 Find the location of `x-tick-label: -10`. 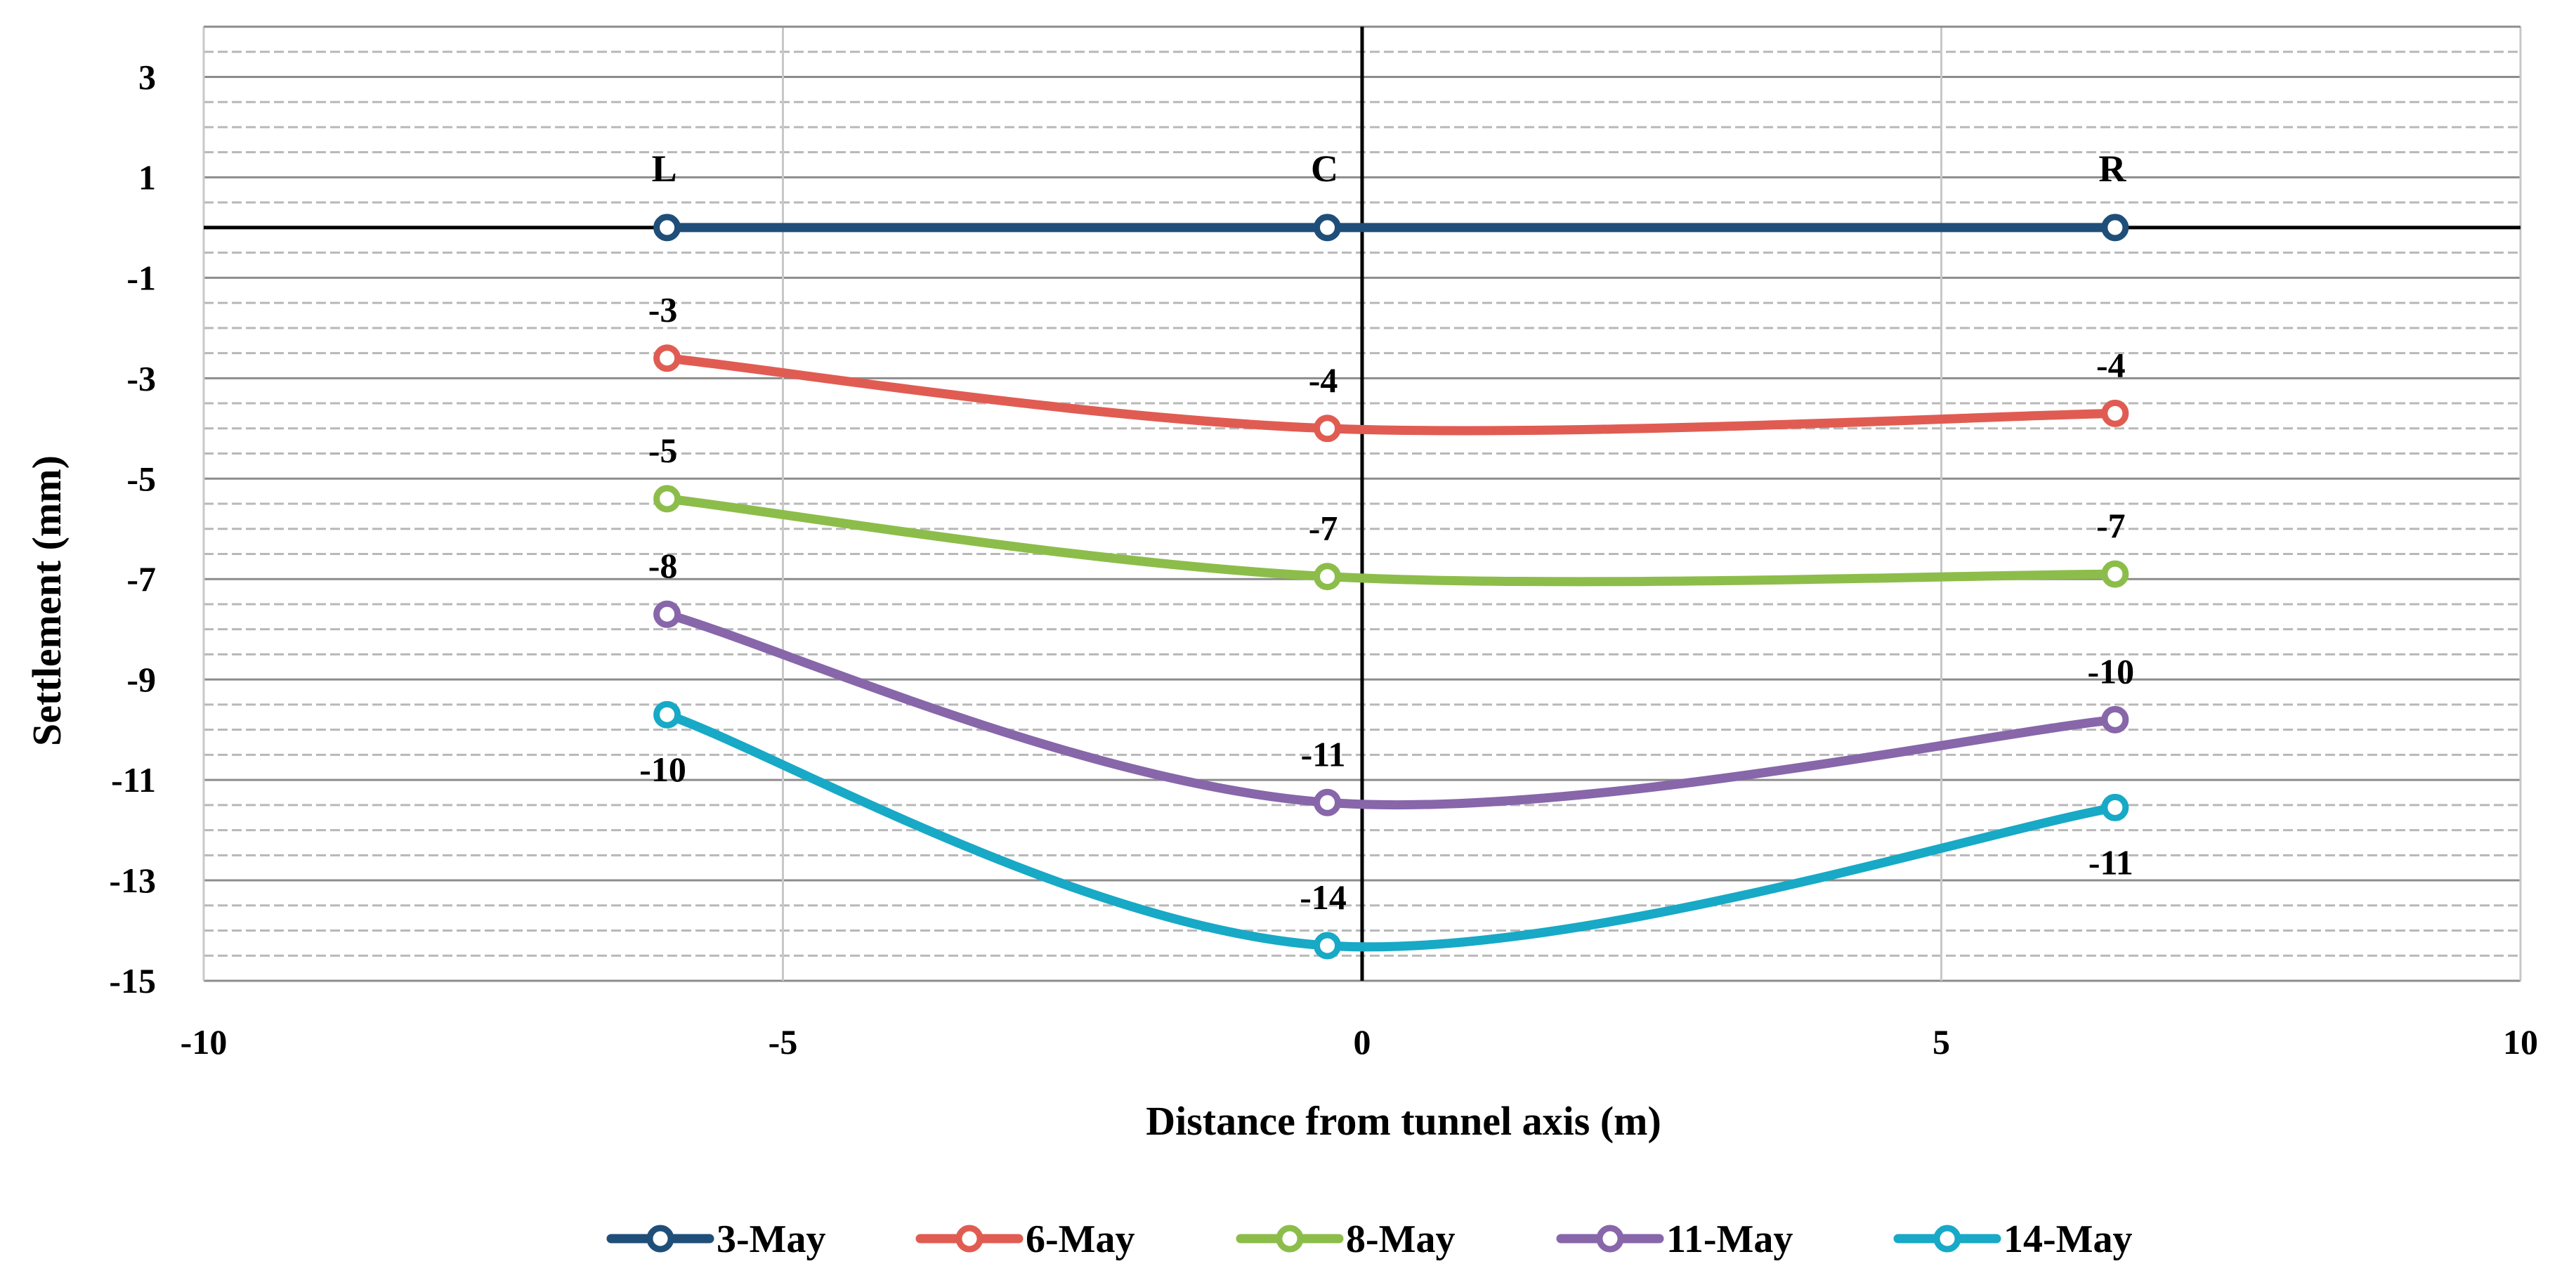

x-tick-label: -10 is located at coordinates (204, 1042).